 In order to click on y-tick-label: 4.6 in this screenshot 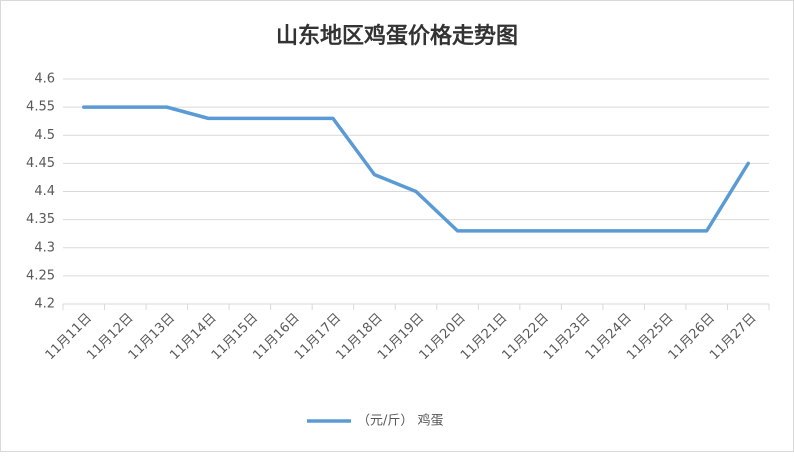, I will do `click(44, 79)`.